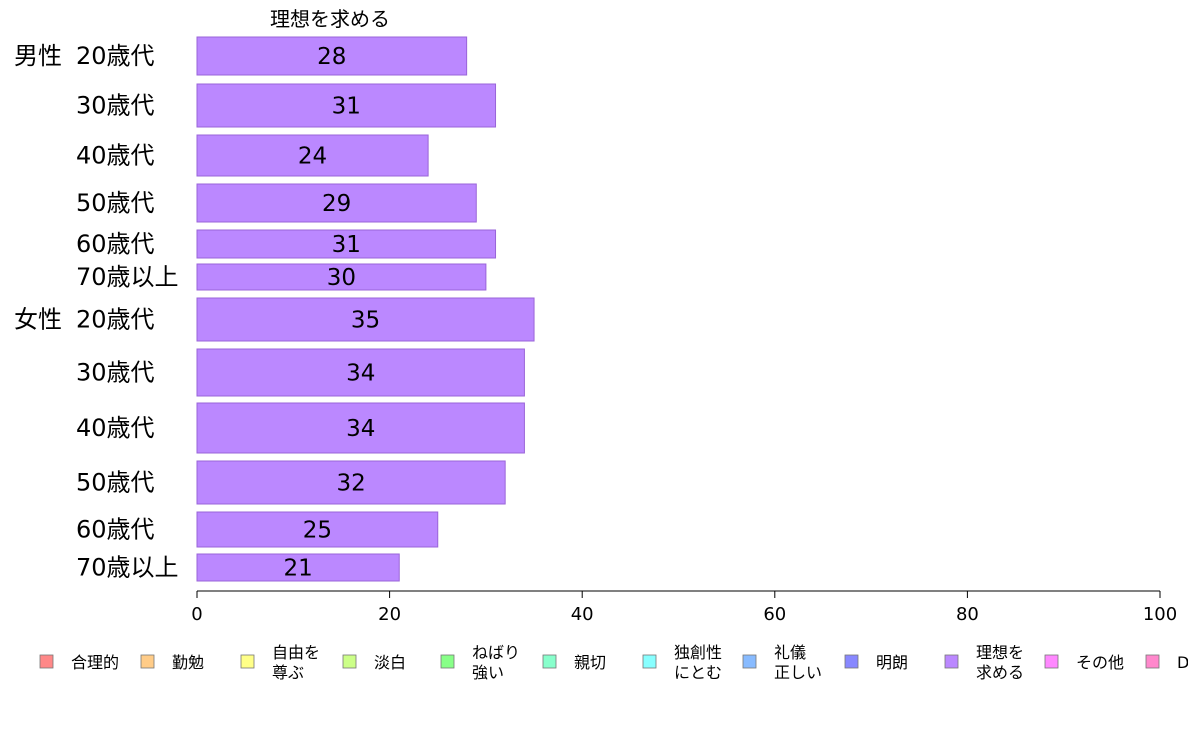 The height and width of the screenshot is (736, 1188). Describe the element at coordinates (590, 662) in the screenshot. I see `legend-label: 親切` at that location.